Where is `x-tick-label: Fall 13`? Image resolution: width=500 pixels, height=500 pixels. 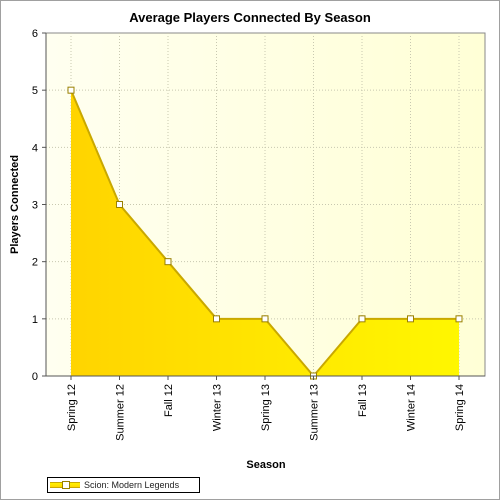 x-tick-label: Fall 13 is located at coordinates (363, 400).